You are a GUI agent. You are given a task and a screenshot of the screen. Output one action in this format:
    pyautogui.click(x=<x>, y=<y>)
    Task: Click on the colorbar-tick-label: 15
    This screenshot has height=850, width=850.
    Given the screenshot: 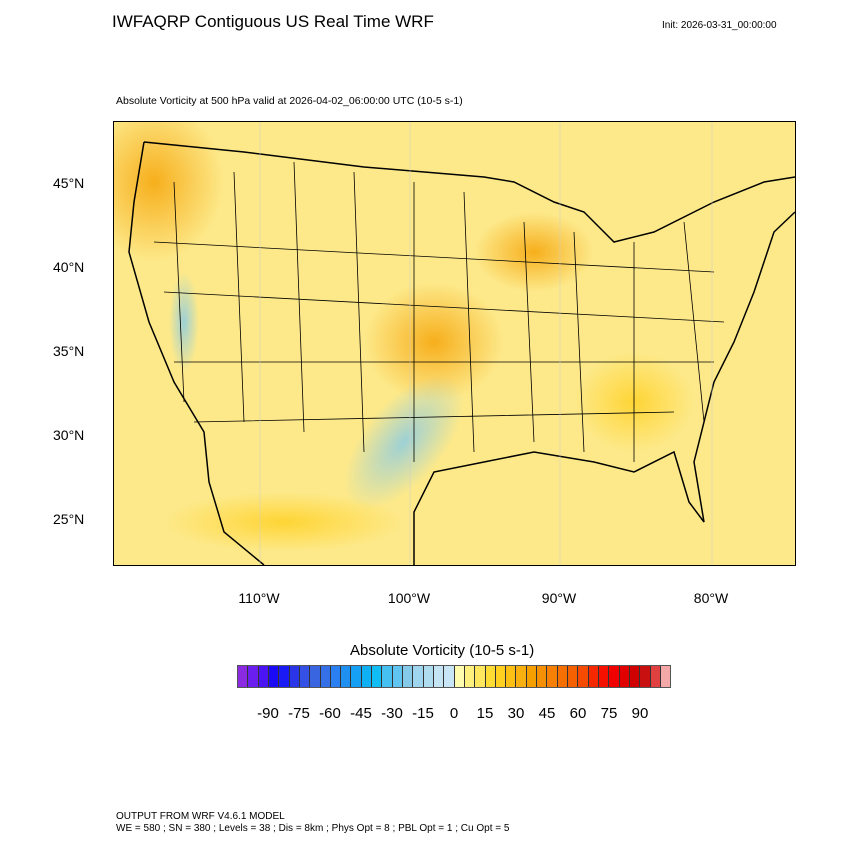 What is the action you would take?
    pyautogui.click(x=485, y=713)
    